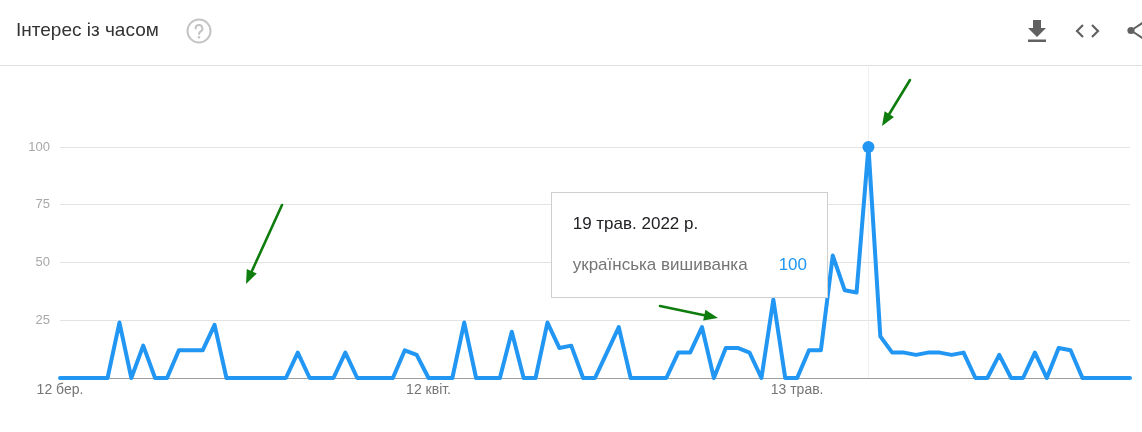 The image size is (1142, 432). Describe the element at coordinates (42, 319) in the screenshot. I see `y-tick-label: 25` at that location.